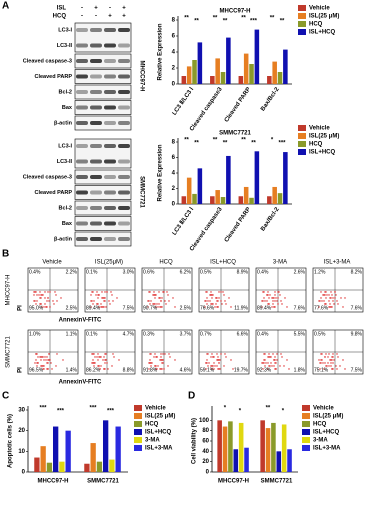 The image size is (373, 505). What do you see at coordinates (320, 425) in the screenshot?
I see `legend-label: HCQ` at bounding box center [320, 425].